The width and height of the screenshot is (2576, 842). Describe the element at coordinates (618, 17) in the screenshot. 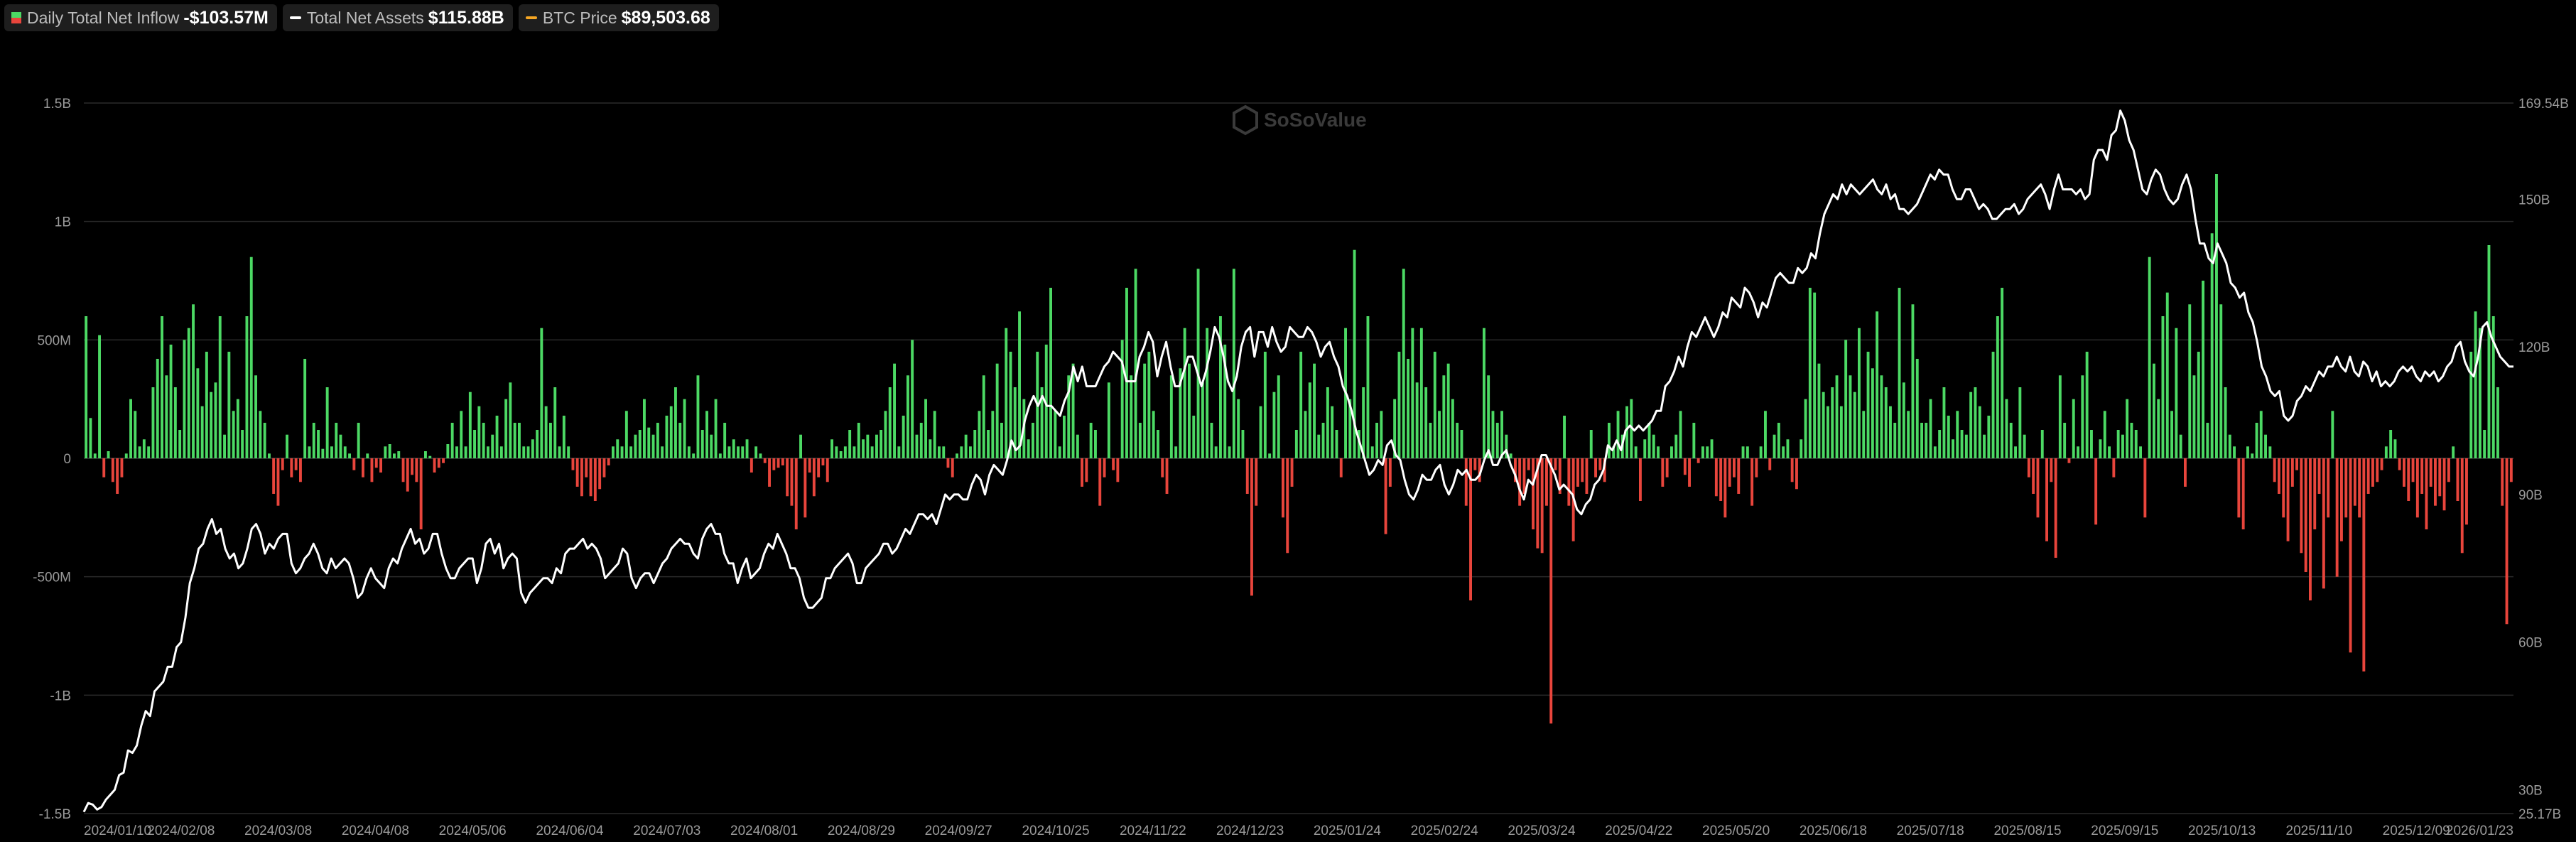

I see `legend-item-btc-price: BTC Price $89,503.68` at that location.